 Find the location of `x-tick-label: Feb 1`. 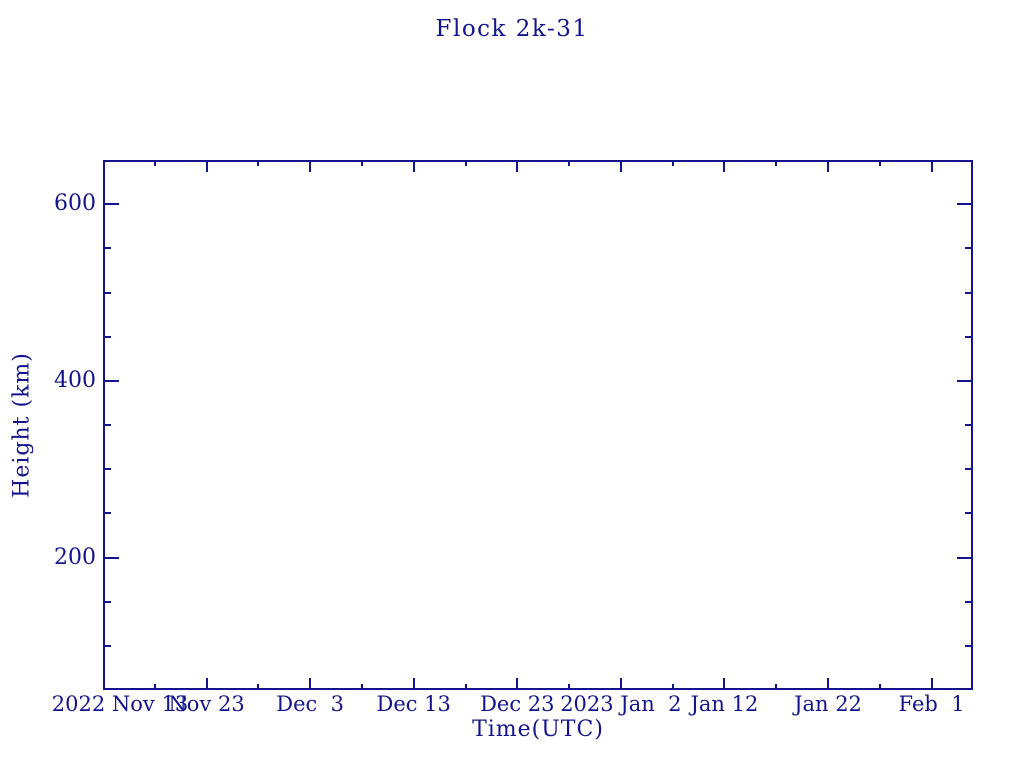

x-tick-label: Feb 1 is located at coordinates (931, 704).